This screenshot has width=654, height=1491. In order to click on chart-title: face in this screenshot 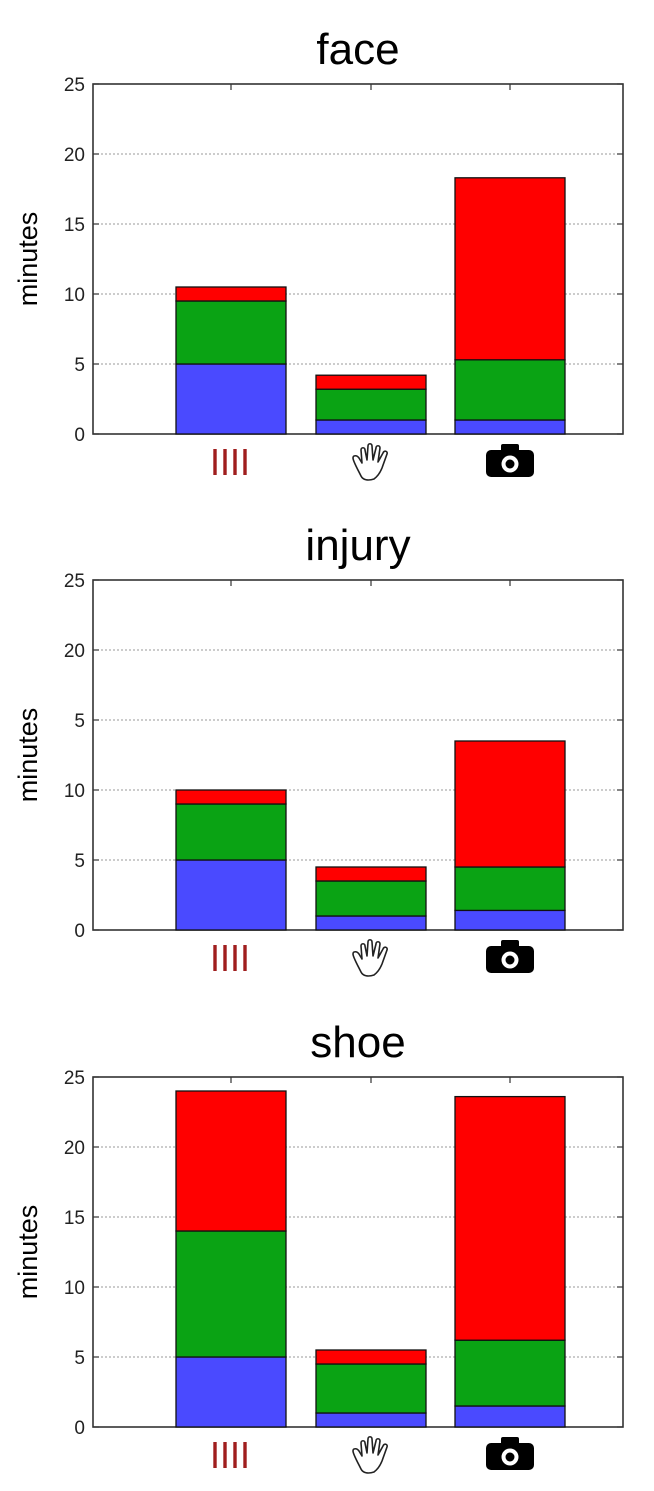, I will do `click(357, 49)`.